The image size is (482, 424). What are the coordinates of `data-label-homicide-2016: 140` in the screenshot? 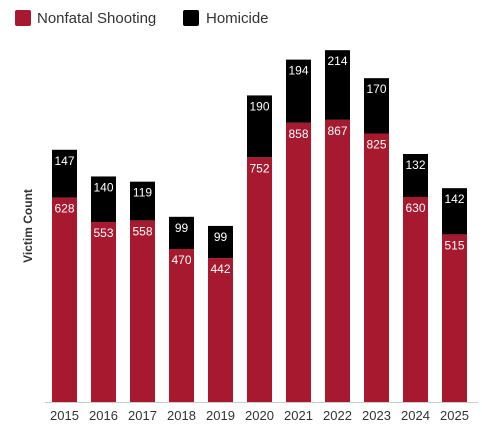 It's located at (103, 187).